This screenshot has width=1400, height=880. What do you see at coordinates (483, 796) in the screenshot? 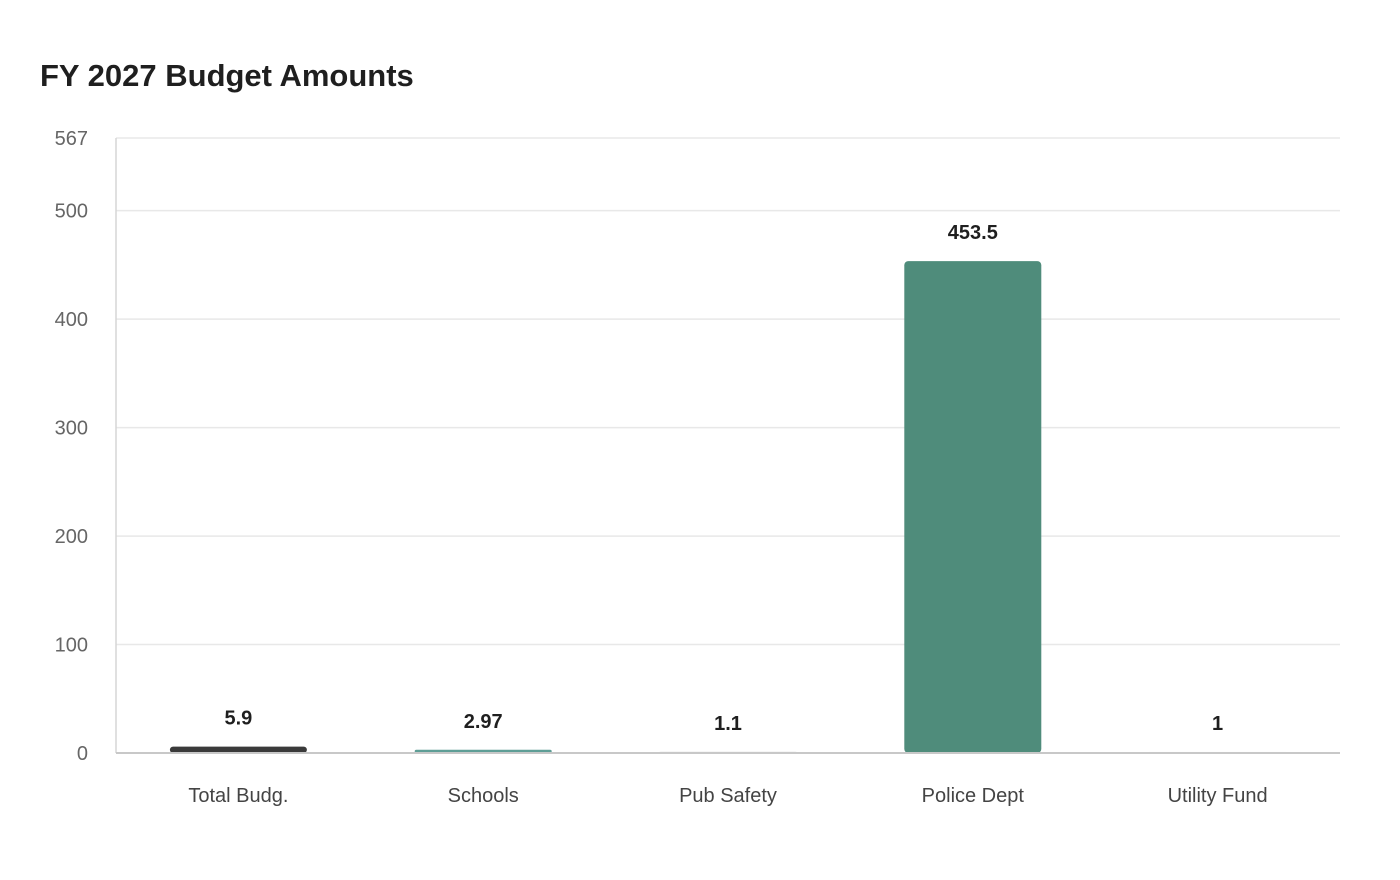
I see `x-category-label: Schools` at bounding box center [483, 796].